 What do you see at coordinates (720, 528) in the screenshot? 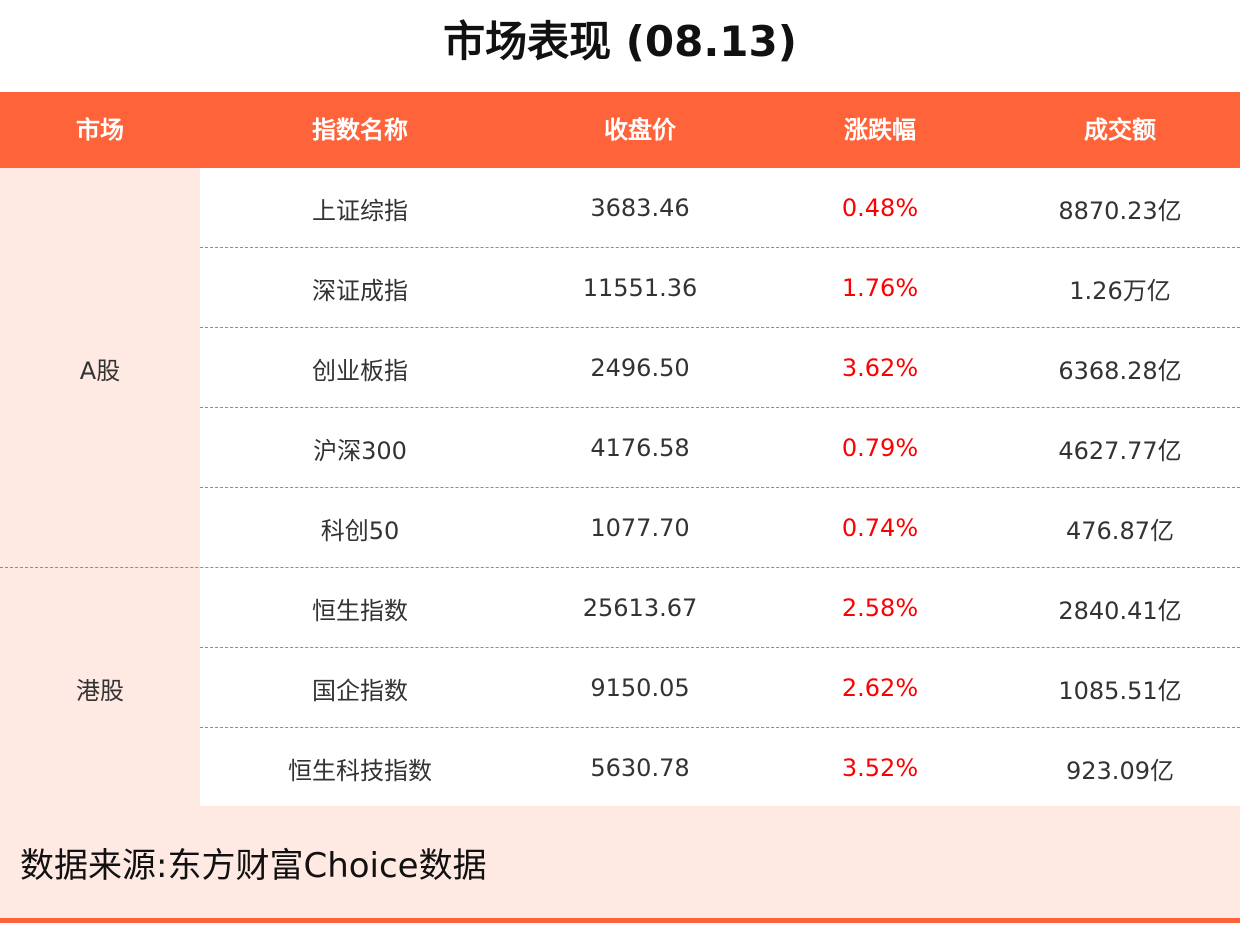
I see `table-row: 科创50 1077.70 0.74% 476.87亿` at bounding box center [720, 528].